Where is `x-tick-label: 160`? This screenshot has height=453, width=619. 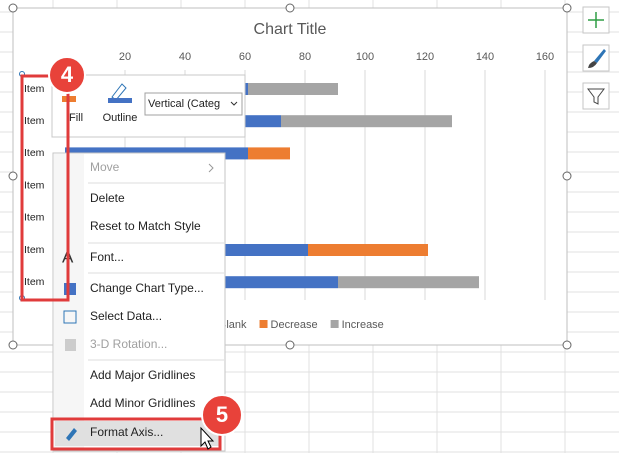
x-tick-label: 160 is located at coordinates (545, 57).